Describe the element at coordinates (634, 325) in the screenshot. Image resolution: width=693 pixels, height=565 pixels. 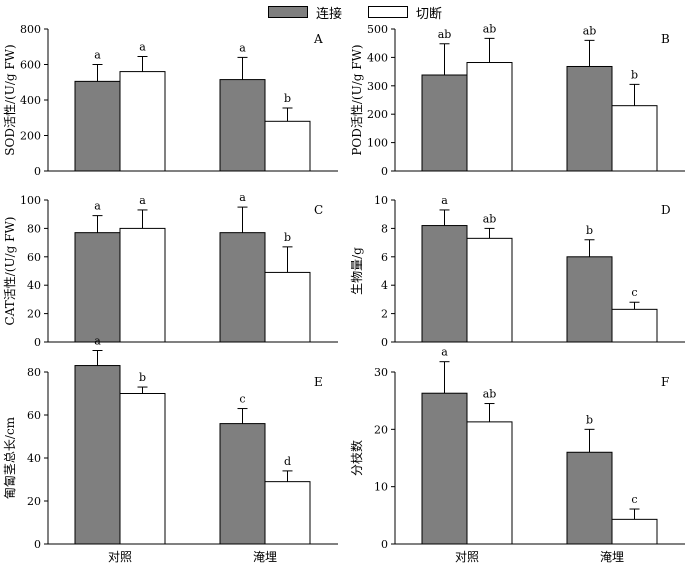
I see `panel-d-bar-buried-cut` at that location.